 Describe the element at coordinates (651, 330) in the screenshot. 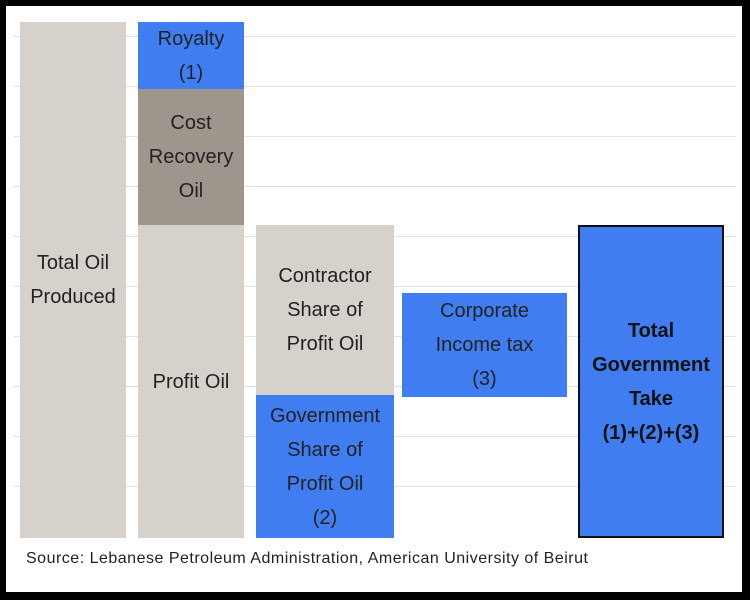

I see `total-take-line-1: Total` at that location.